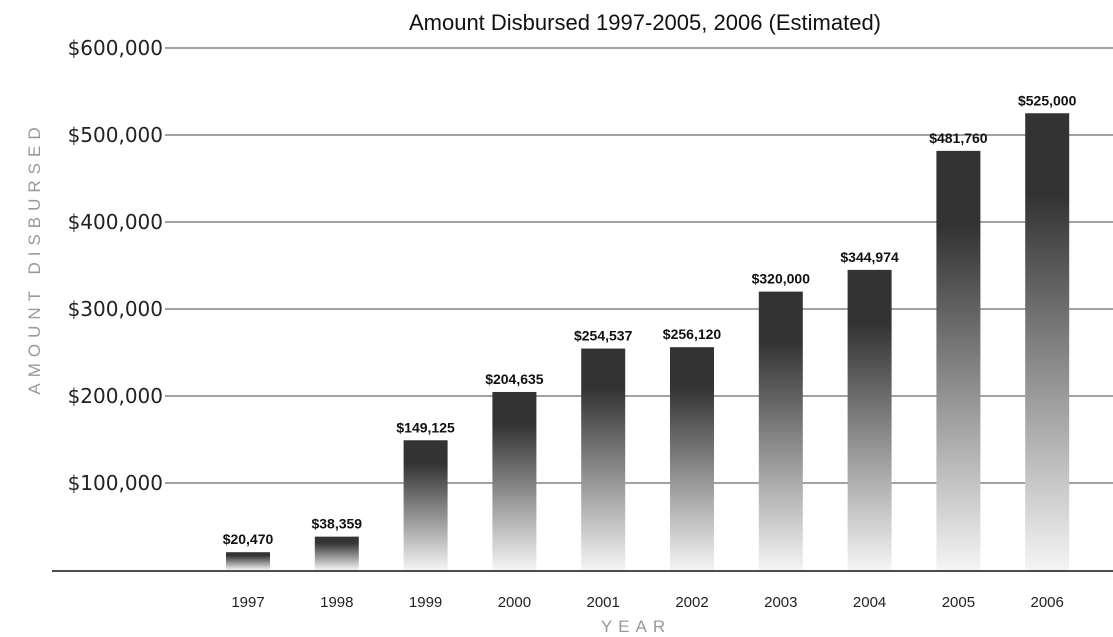 Image resolution: width=1113 pixels, height=637 pixels. What do you see at coordinates (514, 602) in the screenshot?
I see `x-tick-label-2000: 2000` at bounding box center [514, 602].